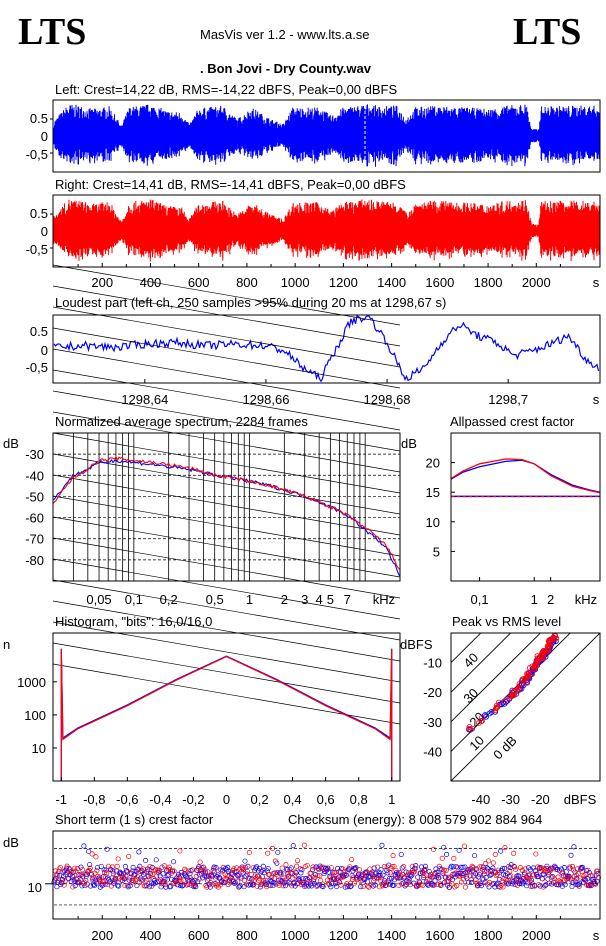  What do you see at coordinates (433, 463) in the screenshot?
I see `crest-ytick: 20` at bounding box center [433, 463].